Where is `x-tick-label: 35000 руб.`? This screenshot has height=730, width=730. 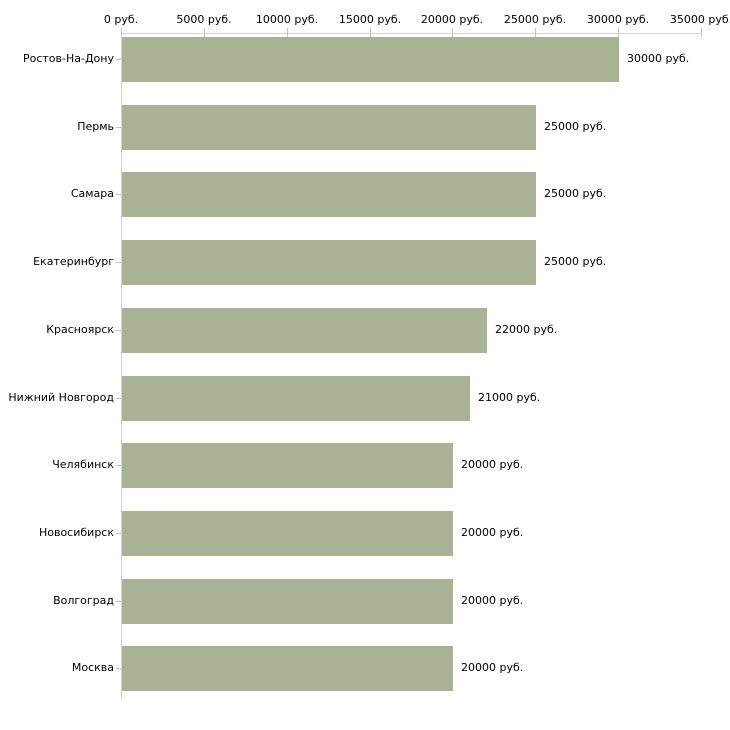
x-tick-label: 35000 руб. is located at coordinates (699, 19).